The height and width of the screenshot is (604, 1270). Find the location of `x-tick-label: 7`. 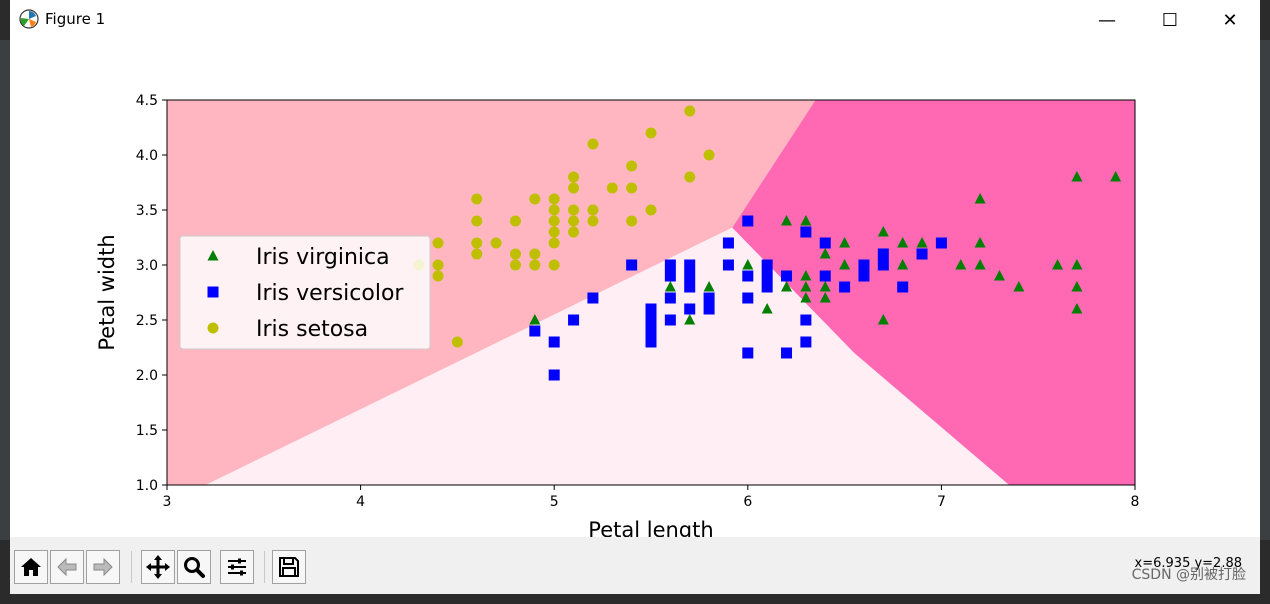

x-tick-label: 7 is located at coordinates (941, 502).